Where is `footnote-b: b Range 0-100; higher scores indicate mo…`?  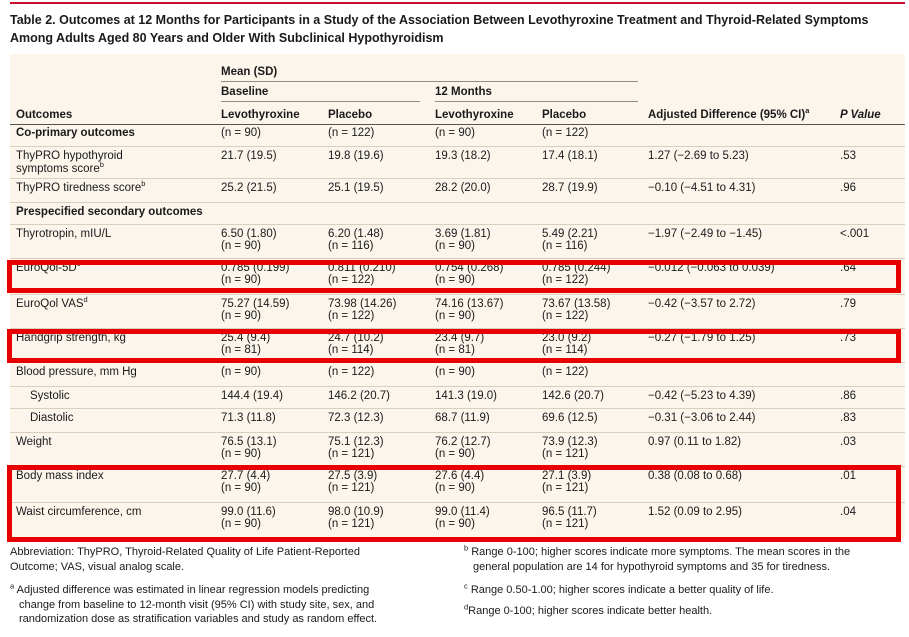 footnote-b: b Range 0-100; higher scores indicate mo… is located at coordinates (657, 559).